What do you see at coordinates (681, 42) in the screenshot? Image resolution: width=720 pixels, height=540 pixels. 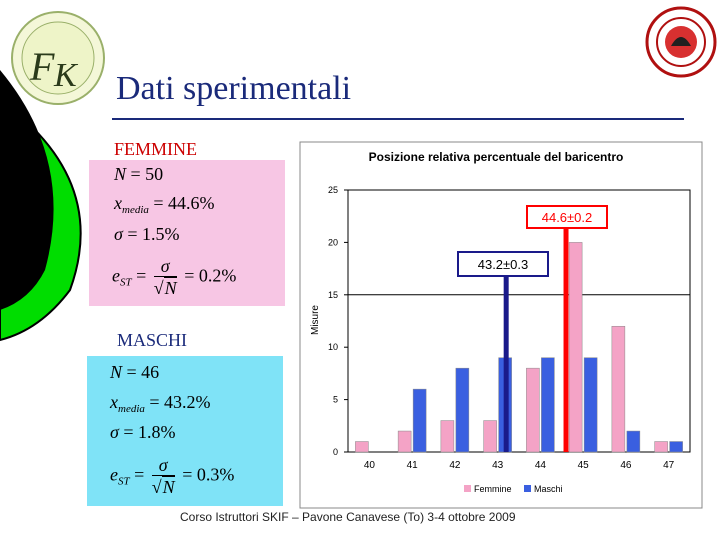 I see `skif-logo` at bounding box center [681, 42].